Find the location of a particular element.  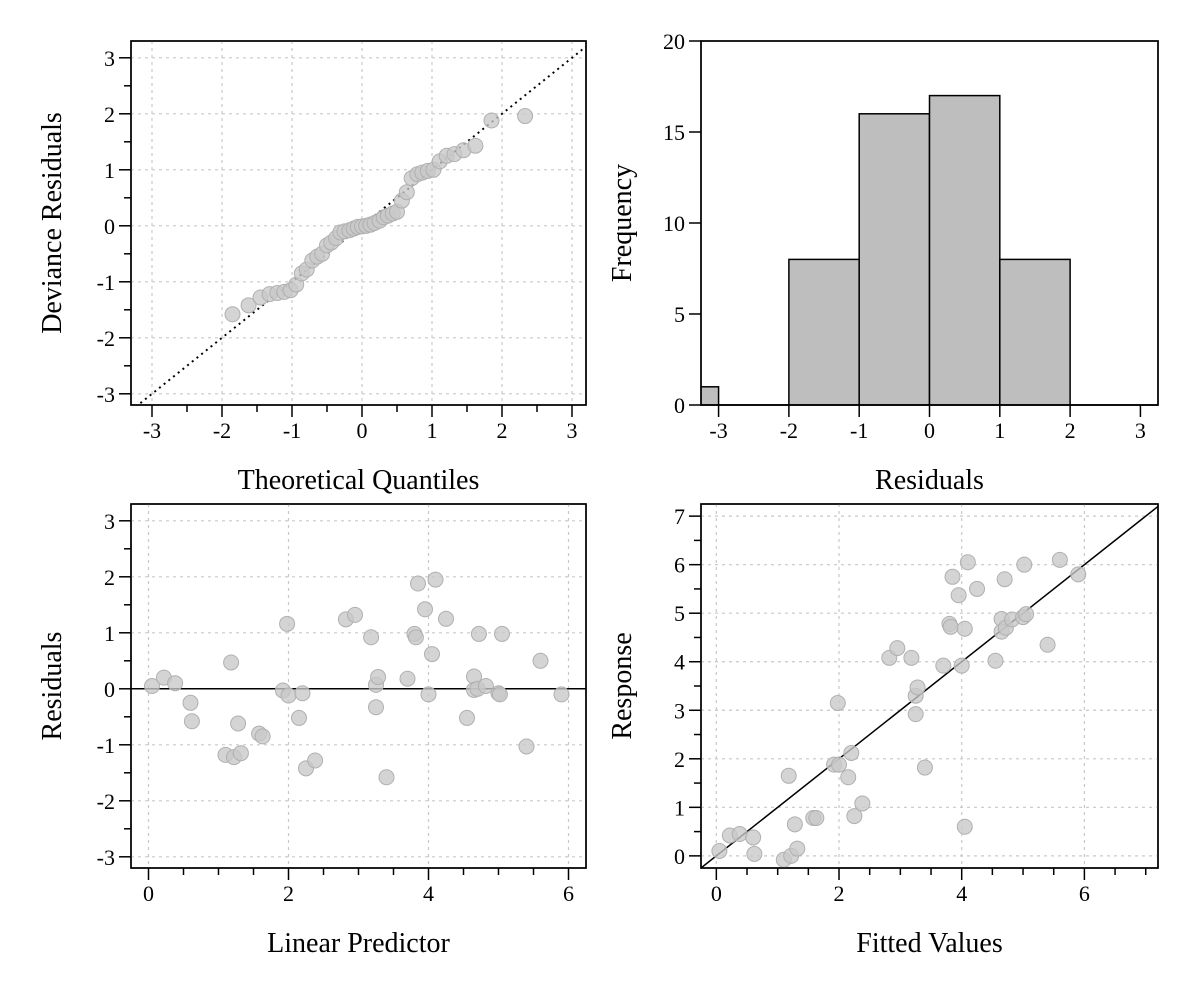

x-tick-label: 2 is located at coordinates (502, 430).